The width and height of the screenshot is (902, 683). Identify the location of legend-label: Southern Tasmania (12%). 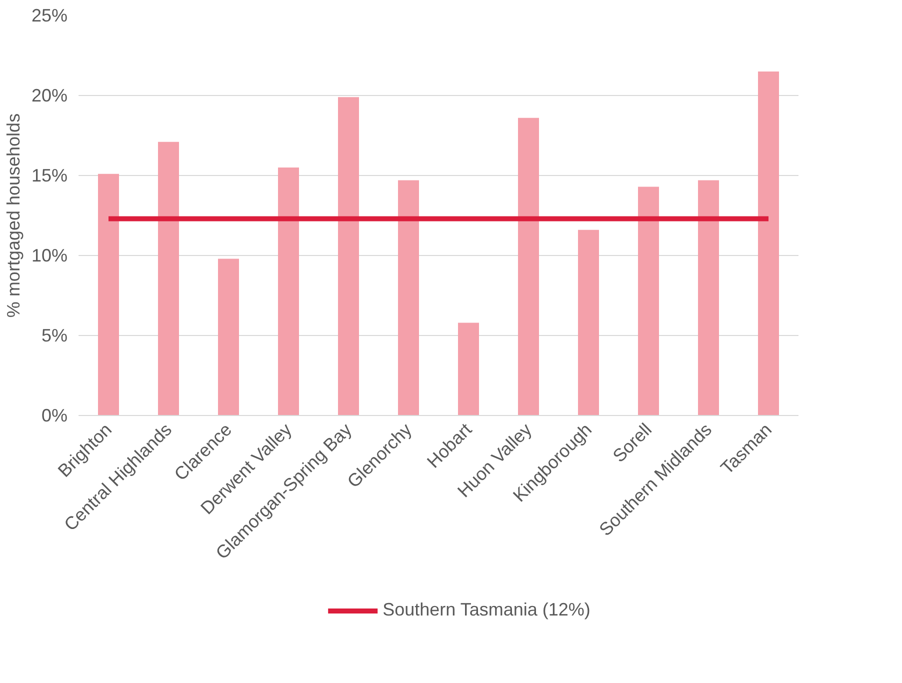
(486, 610).